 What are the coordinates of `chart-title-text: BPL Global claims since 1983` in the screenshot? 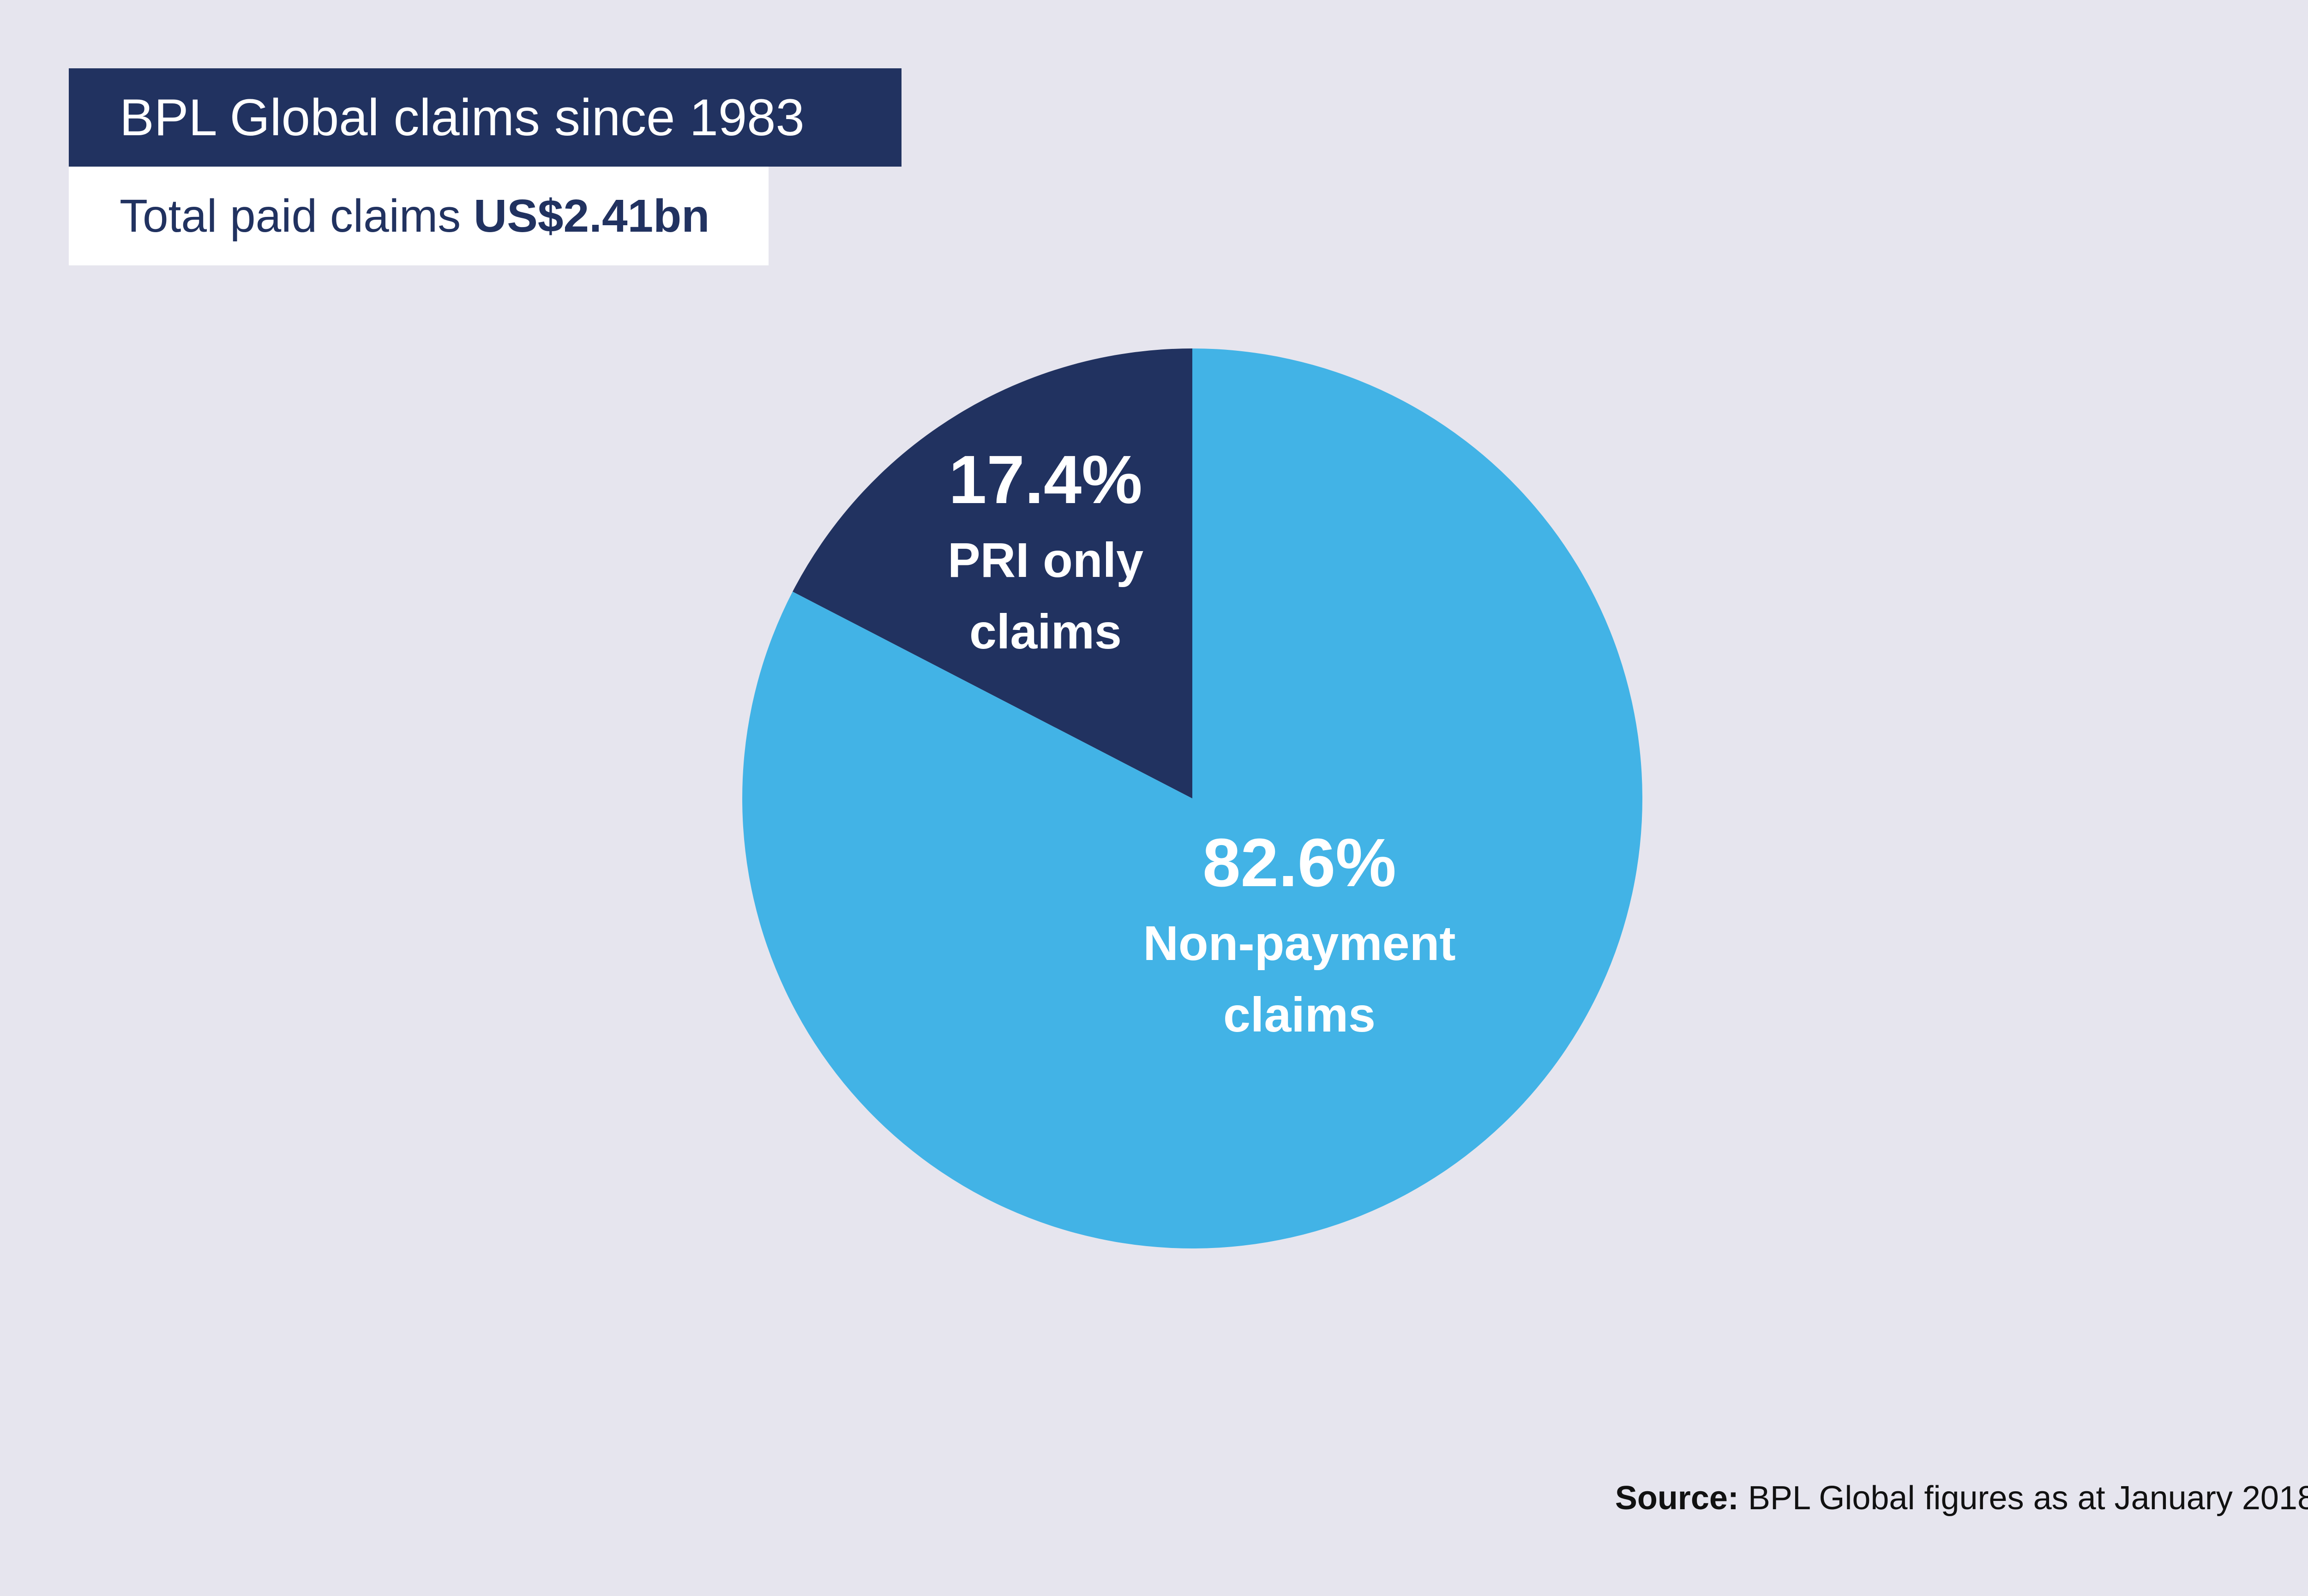 It's located at (462, 117).